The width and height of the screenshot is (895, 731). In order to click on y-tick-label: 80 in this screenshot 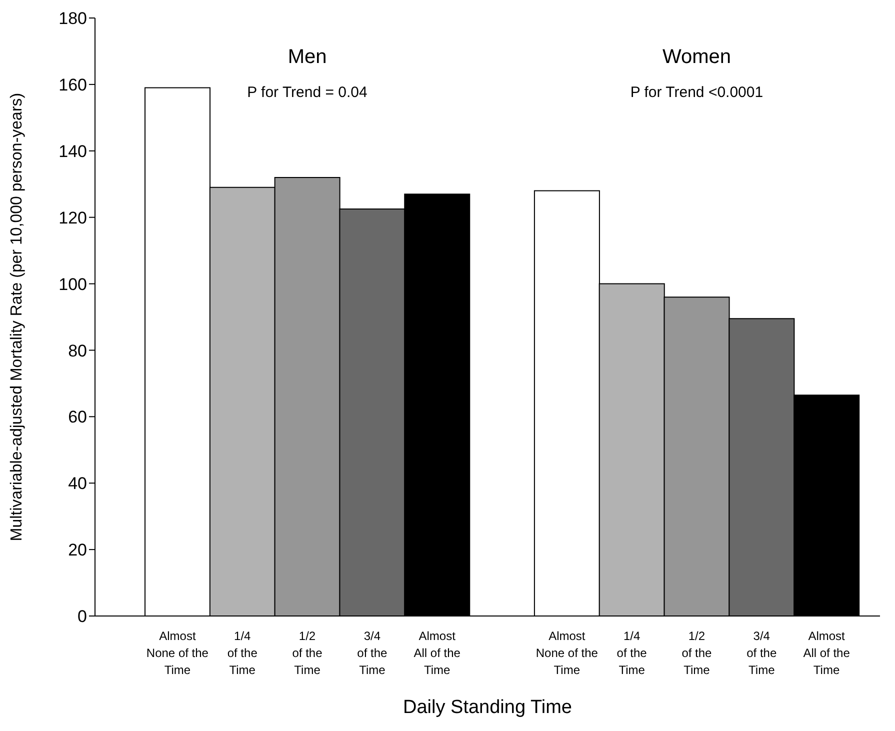, I will do `click(77, 350)`.